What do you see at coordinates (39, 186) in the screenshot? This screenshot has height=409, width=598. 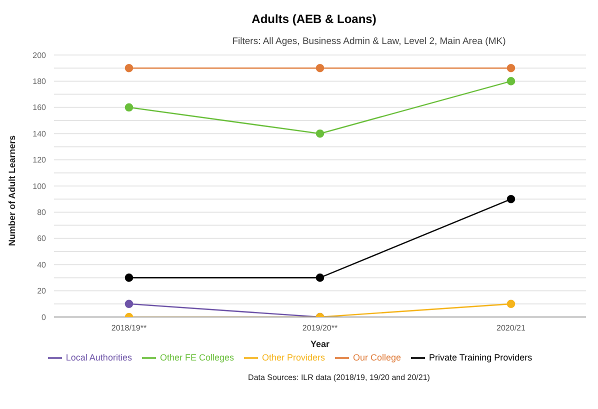 I see `y-tick-label: 100` at bounding box center [39, 186].